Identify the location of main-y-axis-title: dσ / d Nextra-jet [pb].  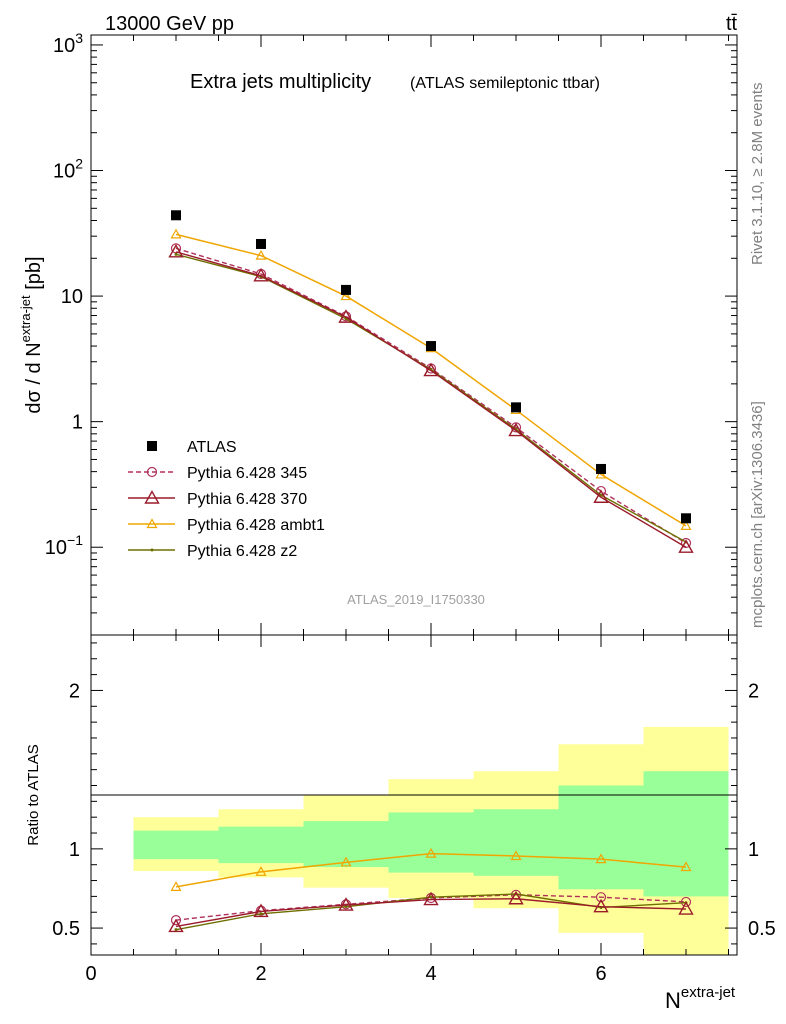
(31, 334).